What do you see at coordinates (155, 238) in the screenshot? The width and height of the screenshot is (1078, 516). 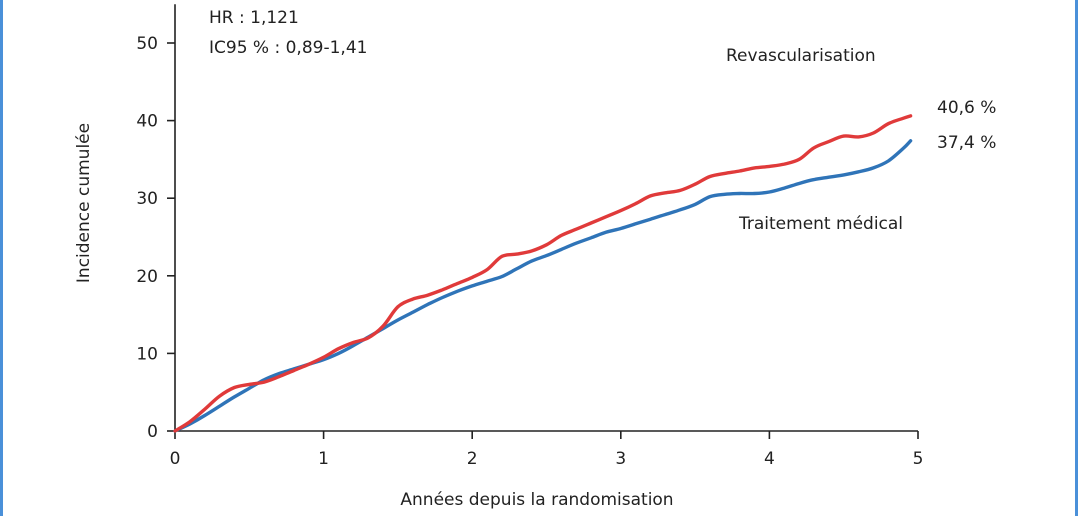 I see `y-ticks: 0 10 20 30 40 50` at bounding box center [155, 238].